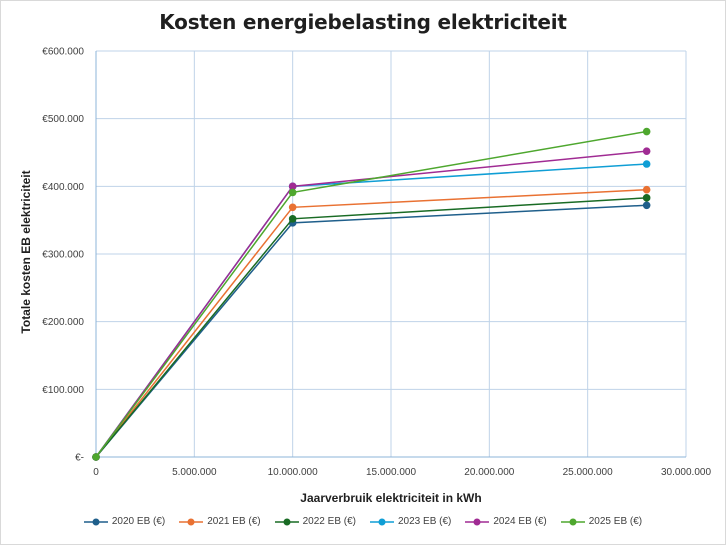  What do you see at coordinates (194, 472) in the screenshot?
I see `x-tick-label: 5.000.000` at bounding box center [194, 472].